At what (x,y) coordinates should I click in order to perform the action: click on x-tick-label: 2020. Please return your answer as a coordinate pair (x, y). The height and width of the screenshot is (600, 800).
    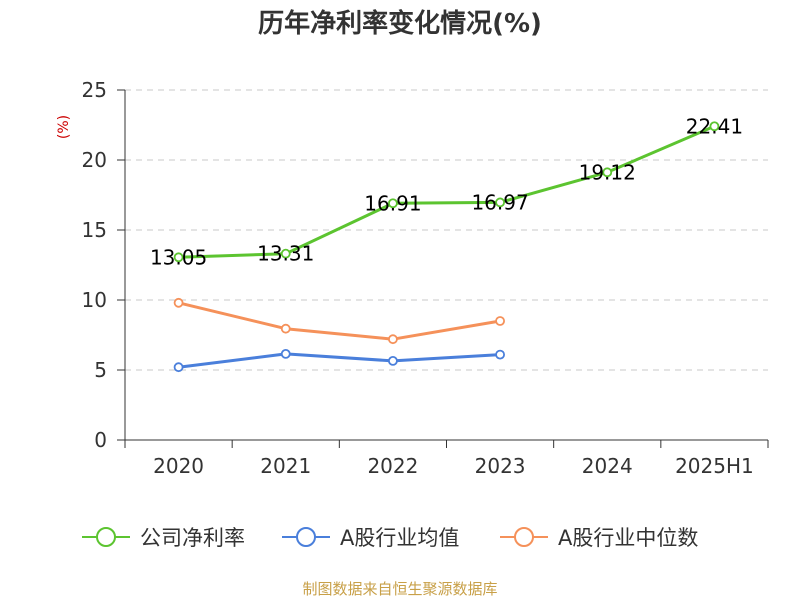
    Looking at the image, I should click on (178, 466).